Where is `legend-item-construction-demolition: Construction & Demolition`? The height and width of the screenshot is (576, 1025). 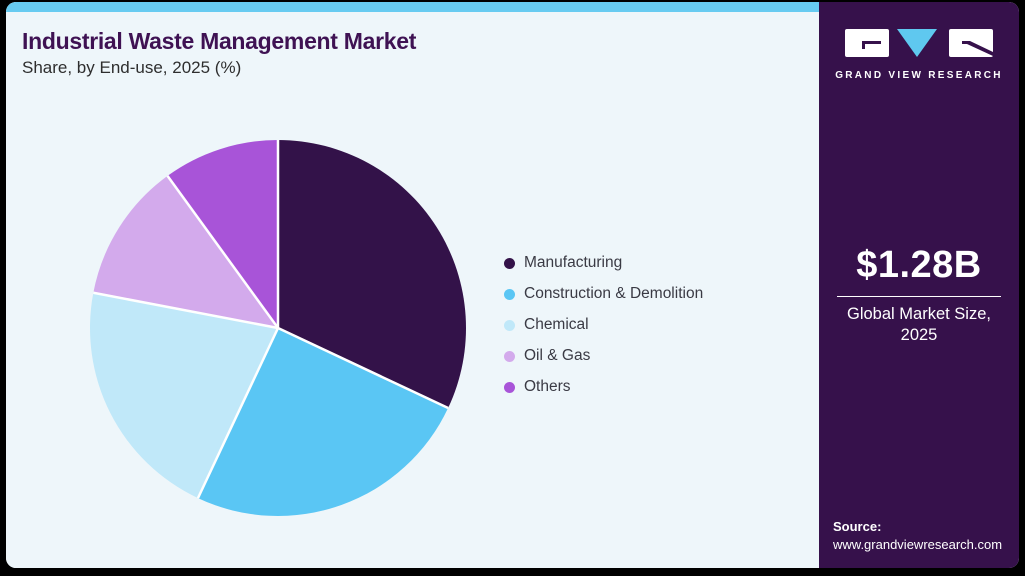
legend-item-construction-demolition: Construction & Demolition is located at coordinates (603, 294).